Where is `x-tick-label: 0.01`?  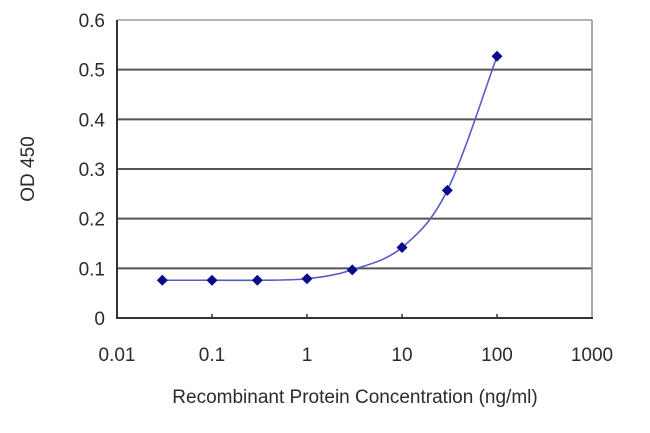
x-tick-label: 0.01 is located at coordinates (117, 355).